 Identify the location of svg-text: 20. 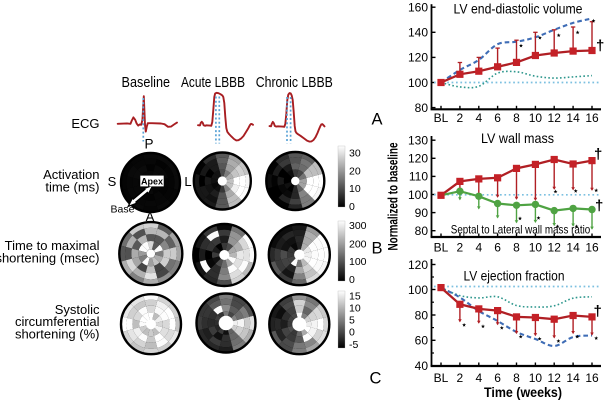
(355, 171).